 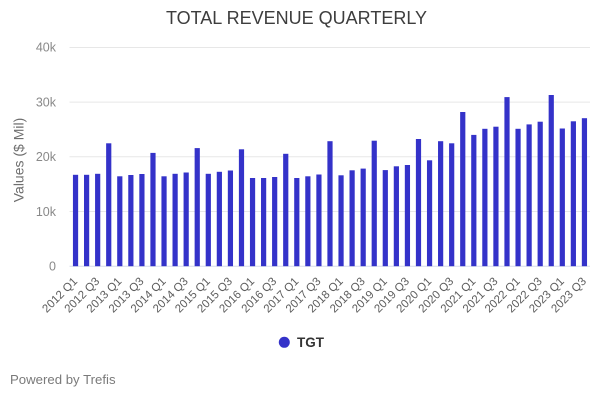 What do you see at coordinates (52, 267) in the screenshot?
I see `svg-text: 0` at bounding box center [52, 267].